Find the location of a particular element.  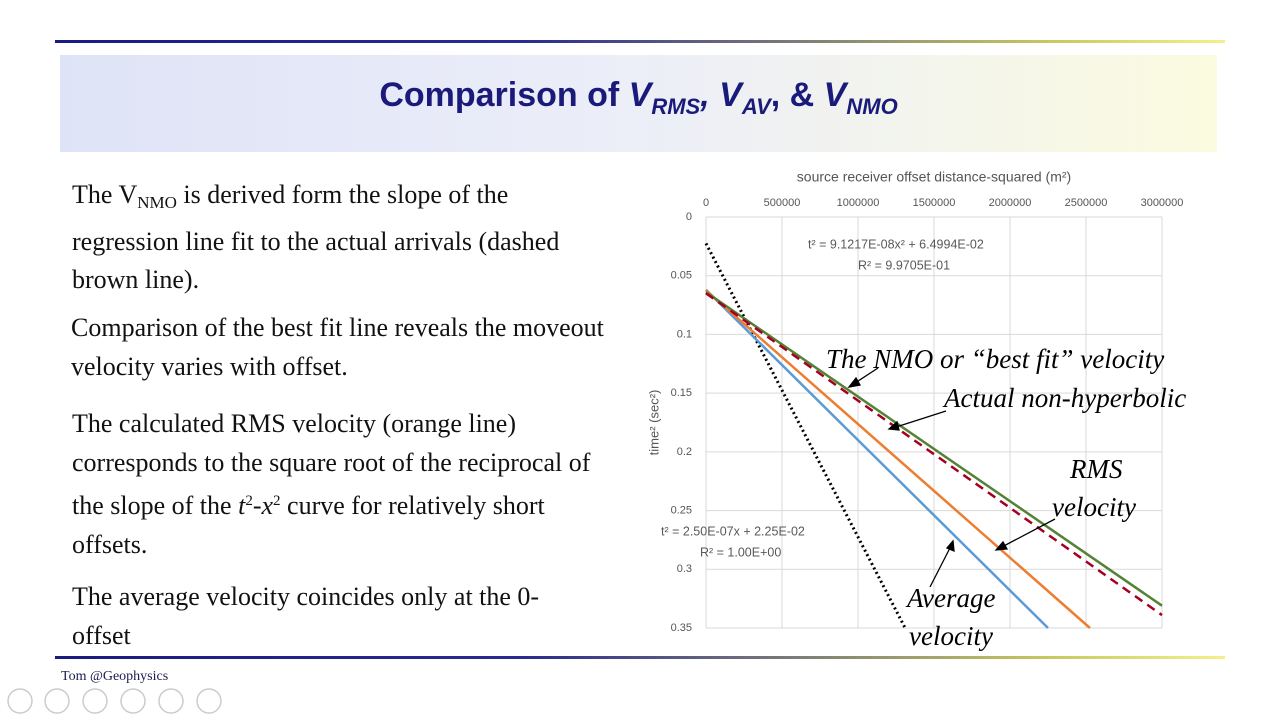

callout: The NMO or “best fit” velocity is located at coordinates (995, 359).